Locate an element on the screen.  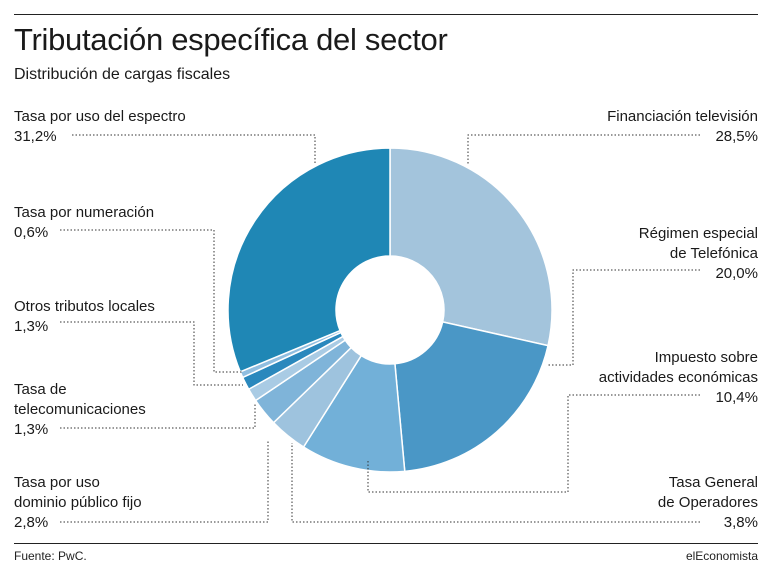
slice-espectro is located at coordinates (309, 260).